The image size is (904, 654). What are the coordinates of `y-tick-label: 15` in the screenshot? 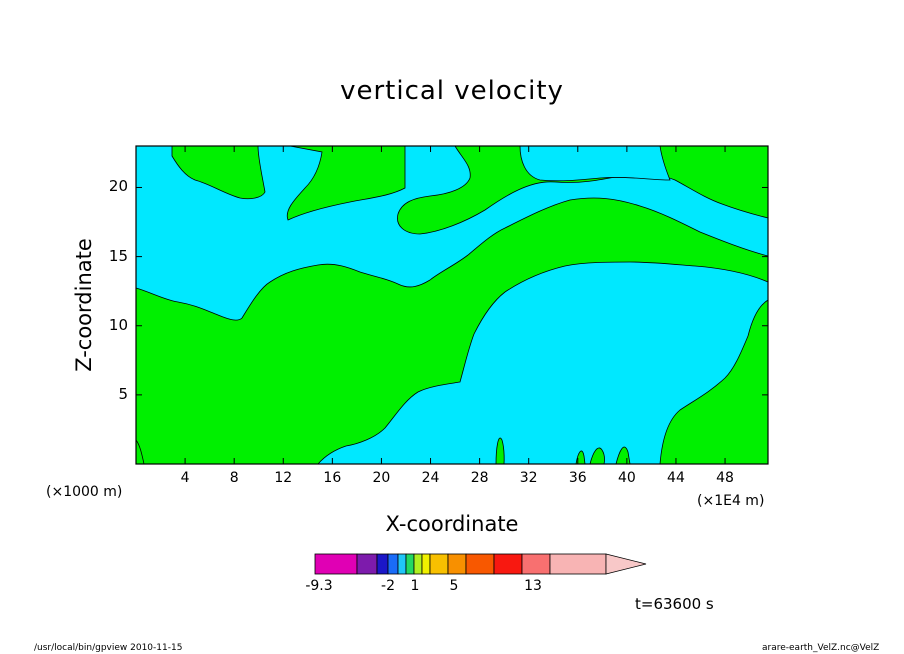 It's located at (118, 255).